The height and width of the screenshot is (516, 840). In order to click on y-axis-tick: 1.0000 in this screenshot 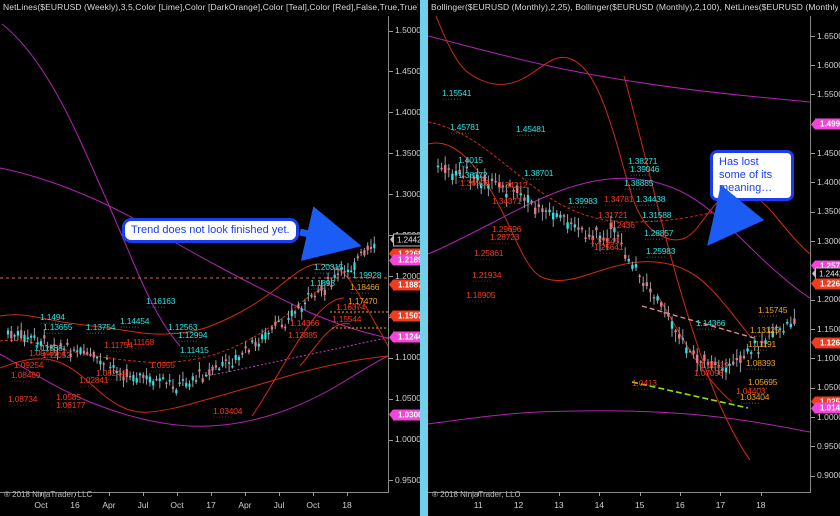, I will do `click(825, 417)`.